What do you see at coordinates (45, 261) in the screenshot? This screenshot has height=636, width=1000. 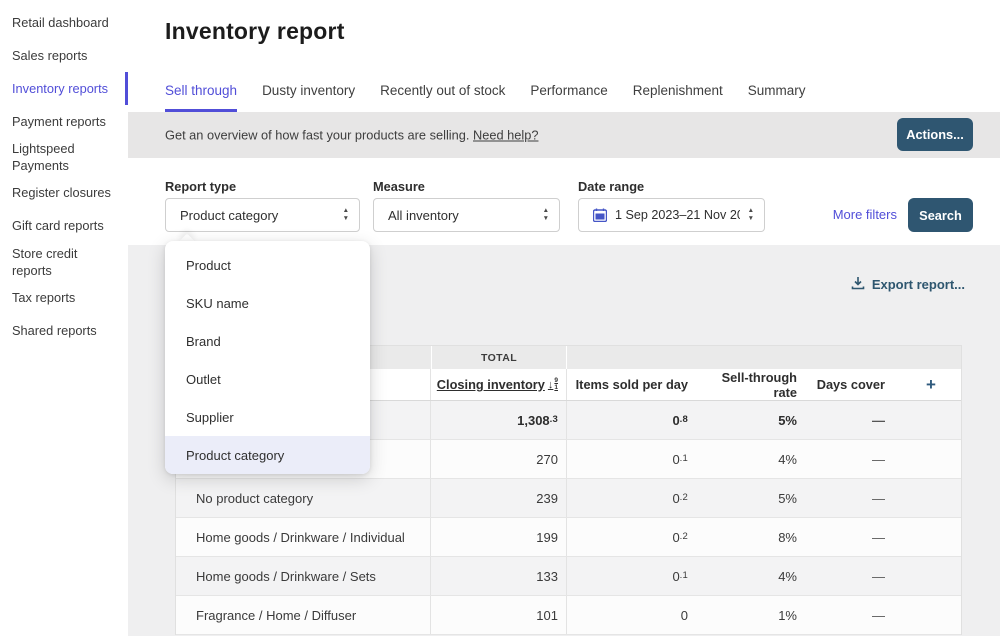 I see `sidebar-item-label: Store credit reports` at bounding box center [45, 261].